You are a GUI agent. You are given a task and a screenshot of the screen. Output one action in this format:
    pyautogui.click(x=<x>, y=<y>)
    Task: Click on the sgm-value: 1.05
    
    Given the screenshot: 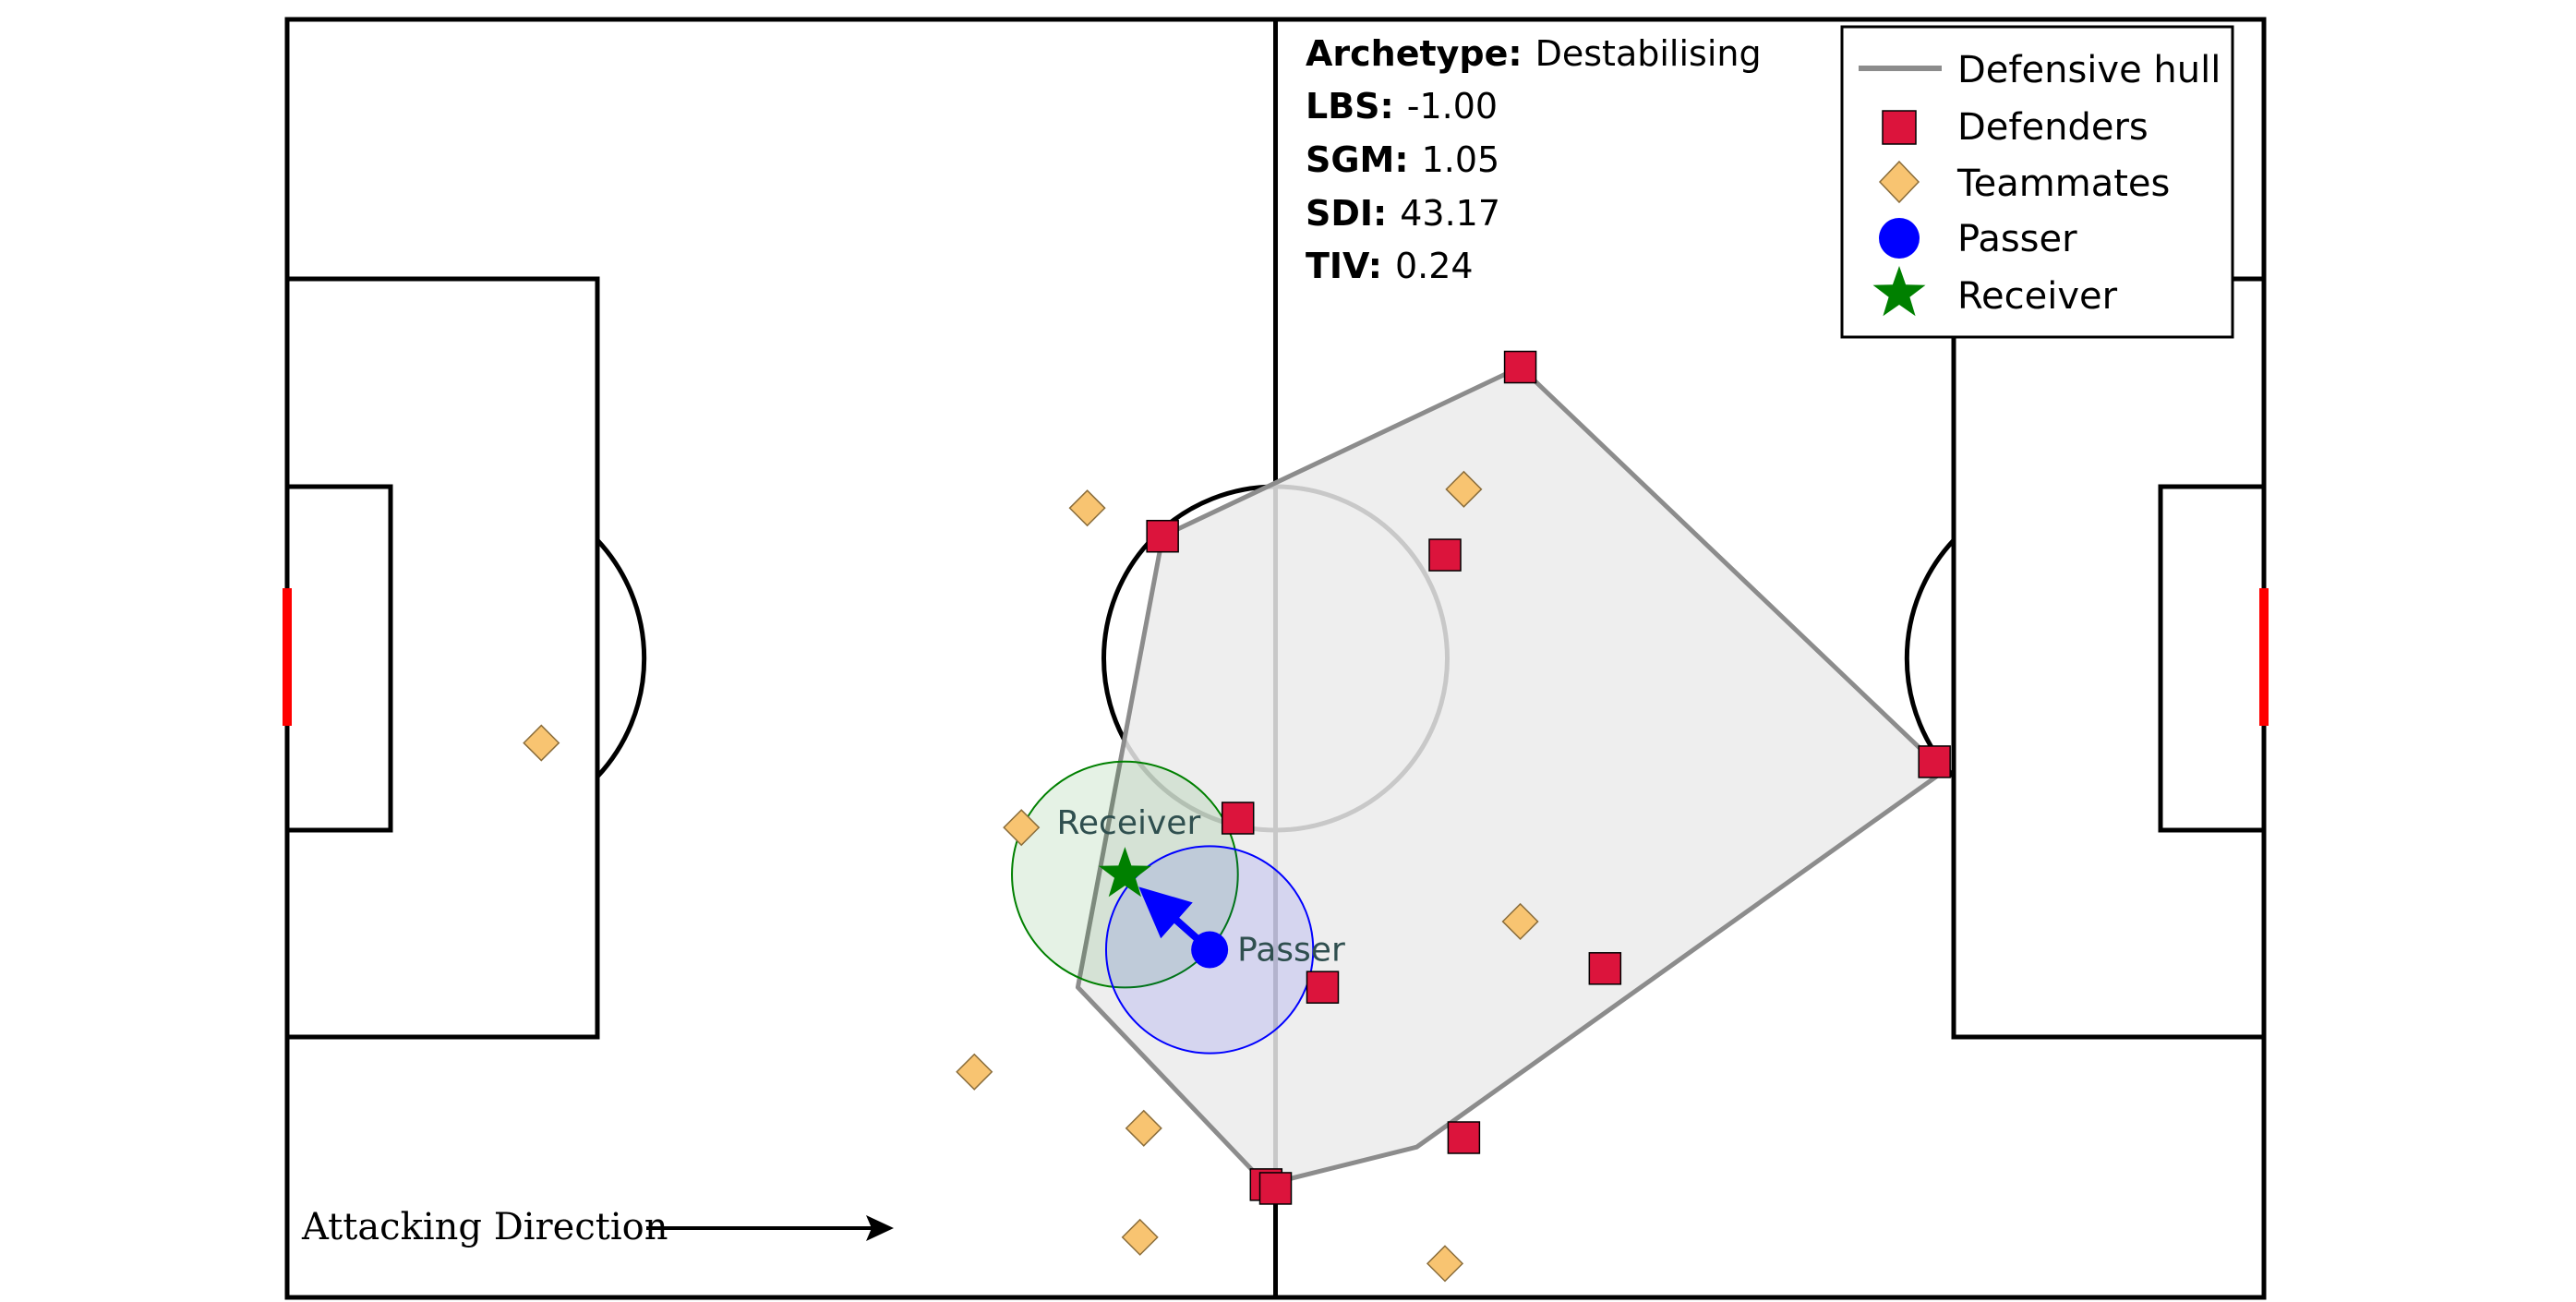 What is the action you would take?
    pyautogui.click(x=1461, y=160)
    